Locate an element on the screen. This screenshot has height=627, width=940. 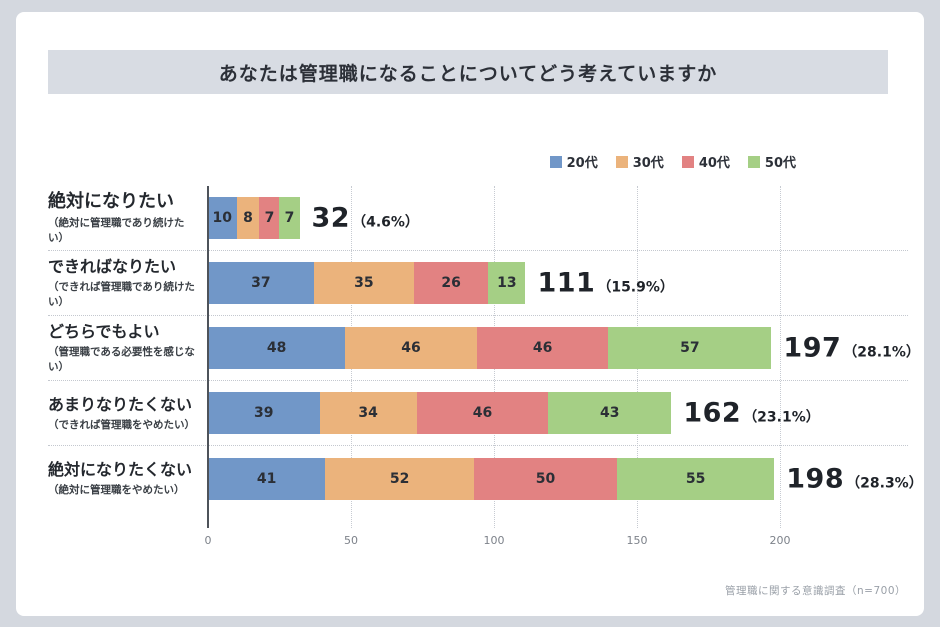
row-total: 32 （4.6%） is located at coordinates (365, 218).